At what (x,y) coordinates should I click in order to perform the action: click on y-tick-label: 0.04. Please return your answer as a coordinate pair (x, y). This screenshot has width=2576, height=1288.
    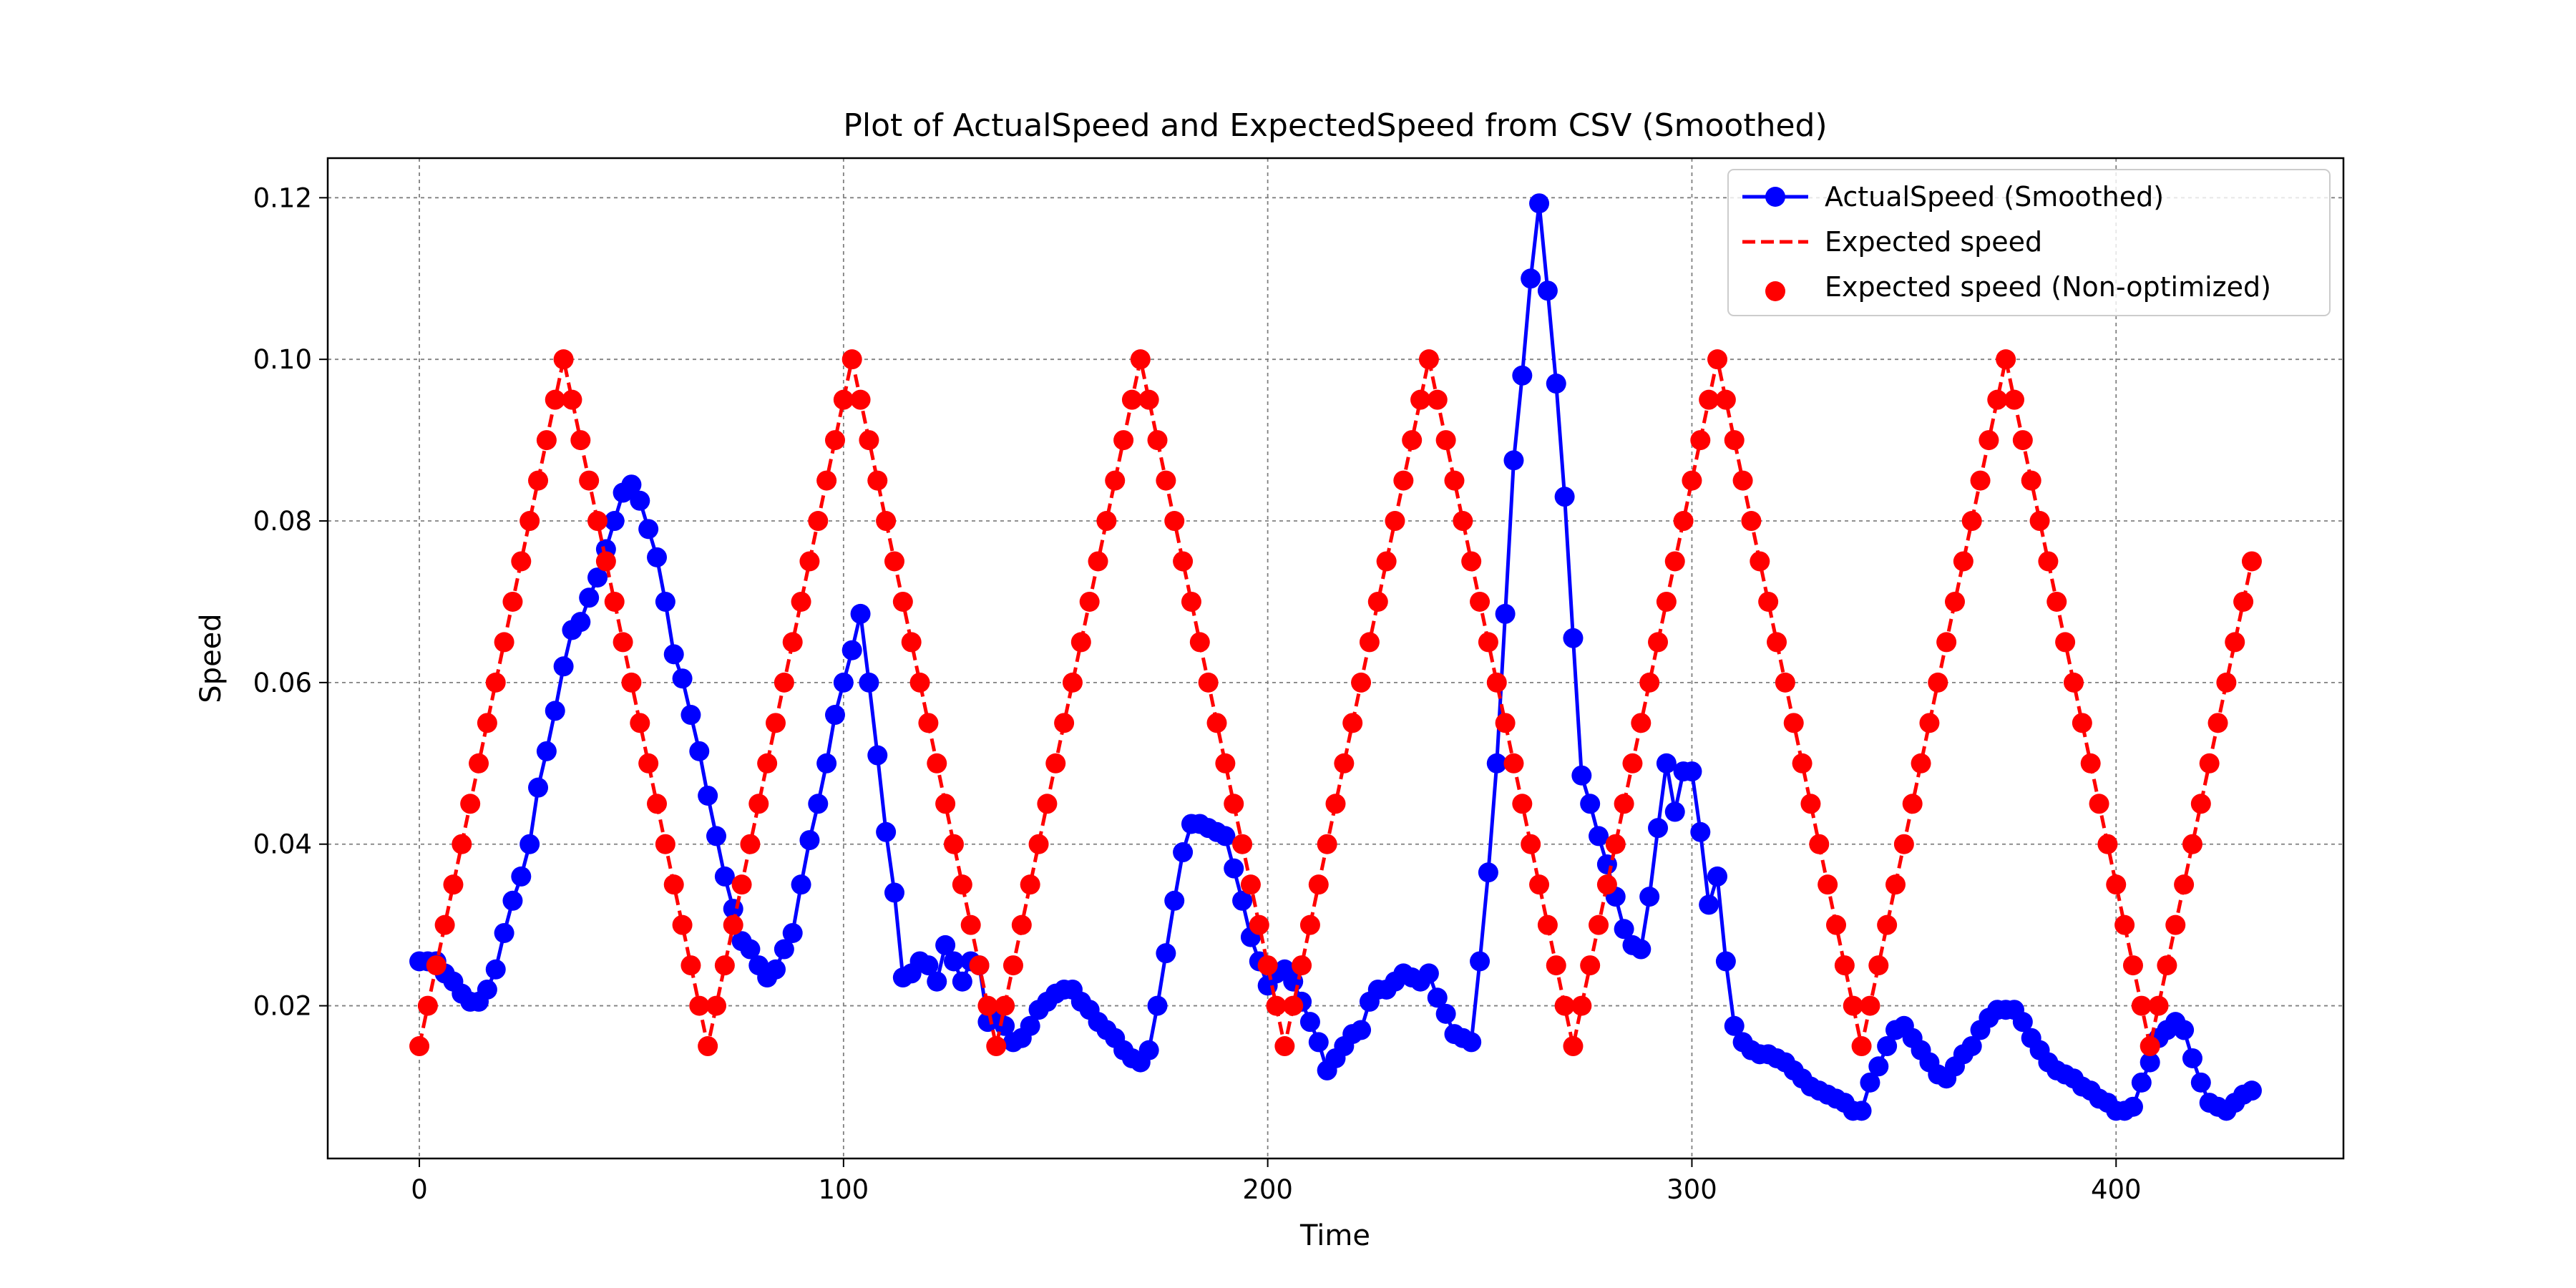
    Looking at the image, I should click on (282, 844).